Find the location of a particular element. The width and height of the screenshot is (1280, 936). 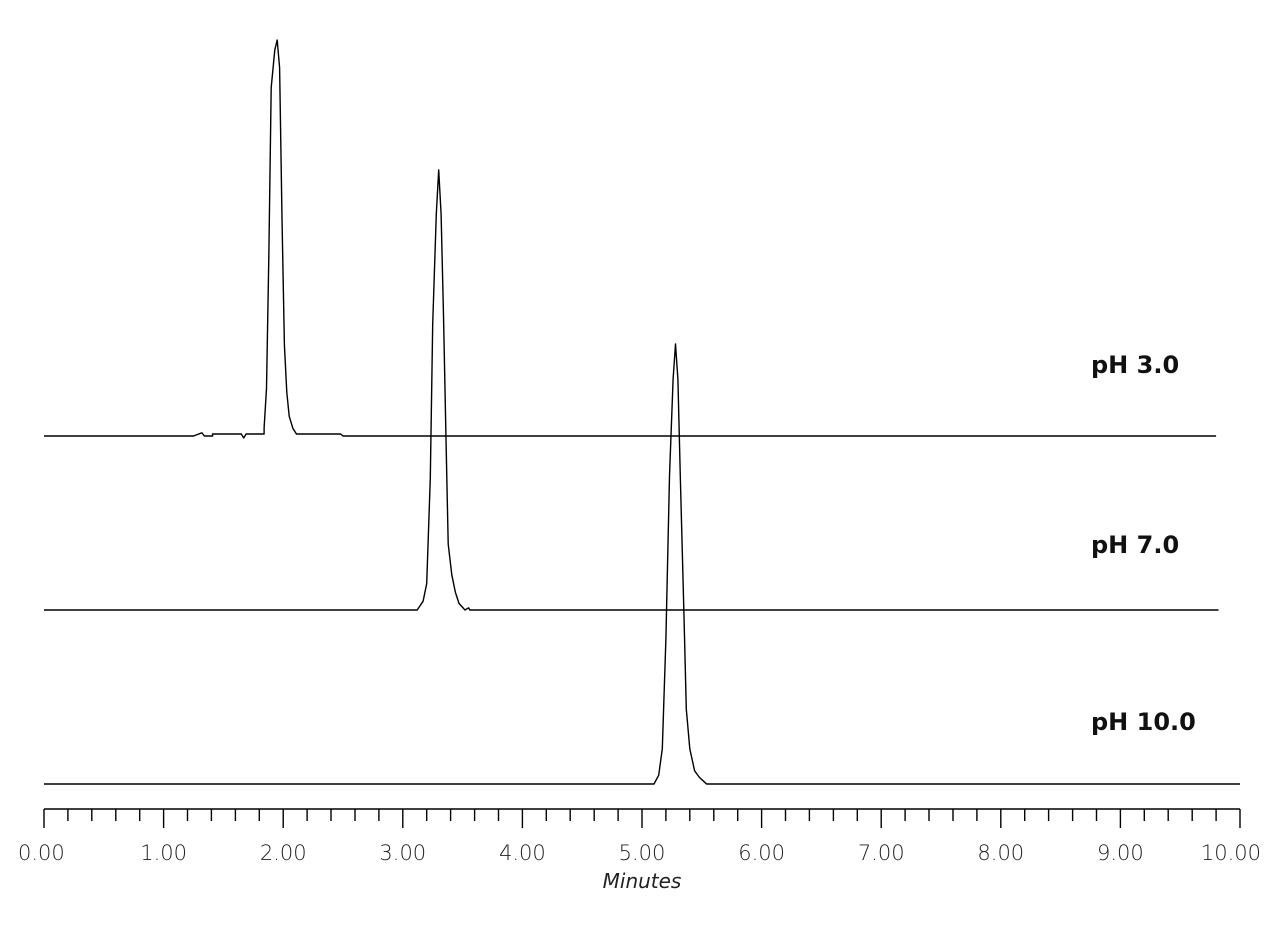

x-axis-tick-label: 0.00 is located at coordinates (41, 853).